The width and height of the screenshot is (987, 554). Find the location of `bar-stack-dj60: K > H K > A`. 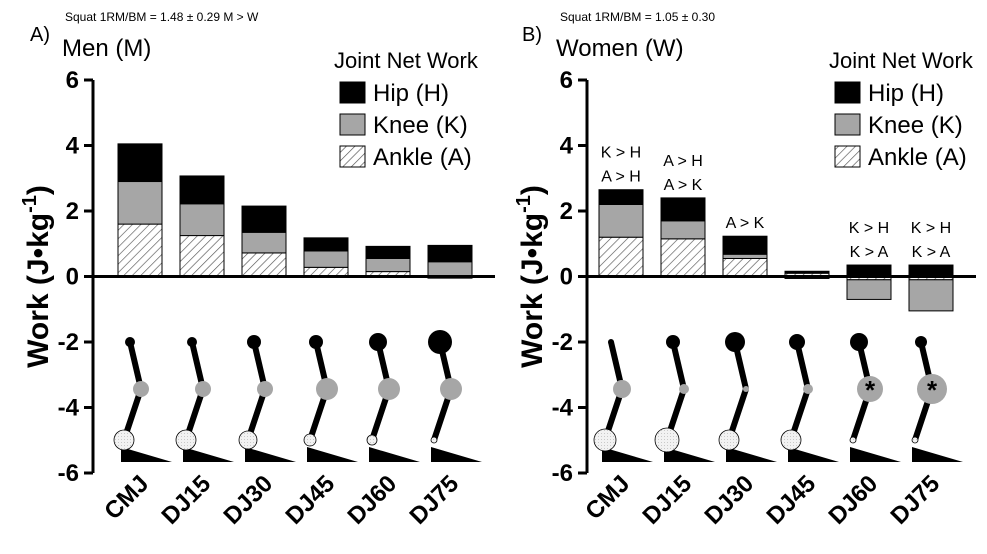

bar-stack-dj60: K > H K > A is located at coordinates (869, 260).